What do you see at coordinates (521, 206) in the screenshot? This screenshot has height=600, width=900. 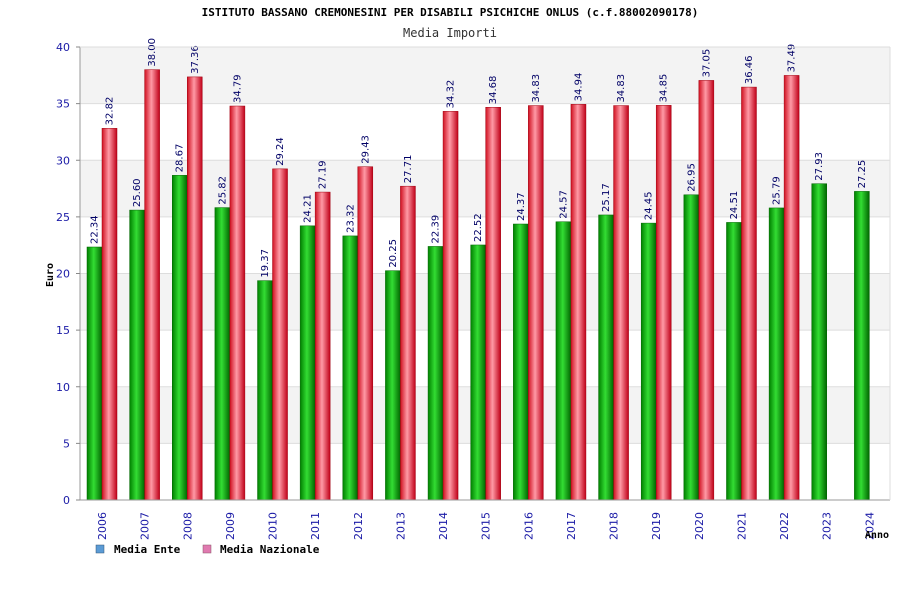 I see `data-label: 24.37` at bounding box center [521, 206].